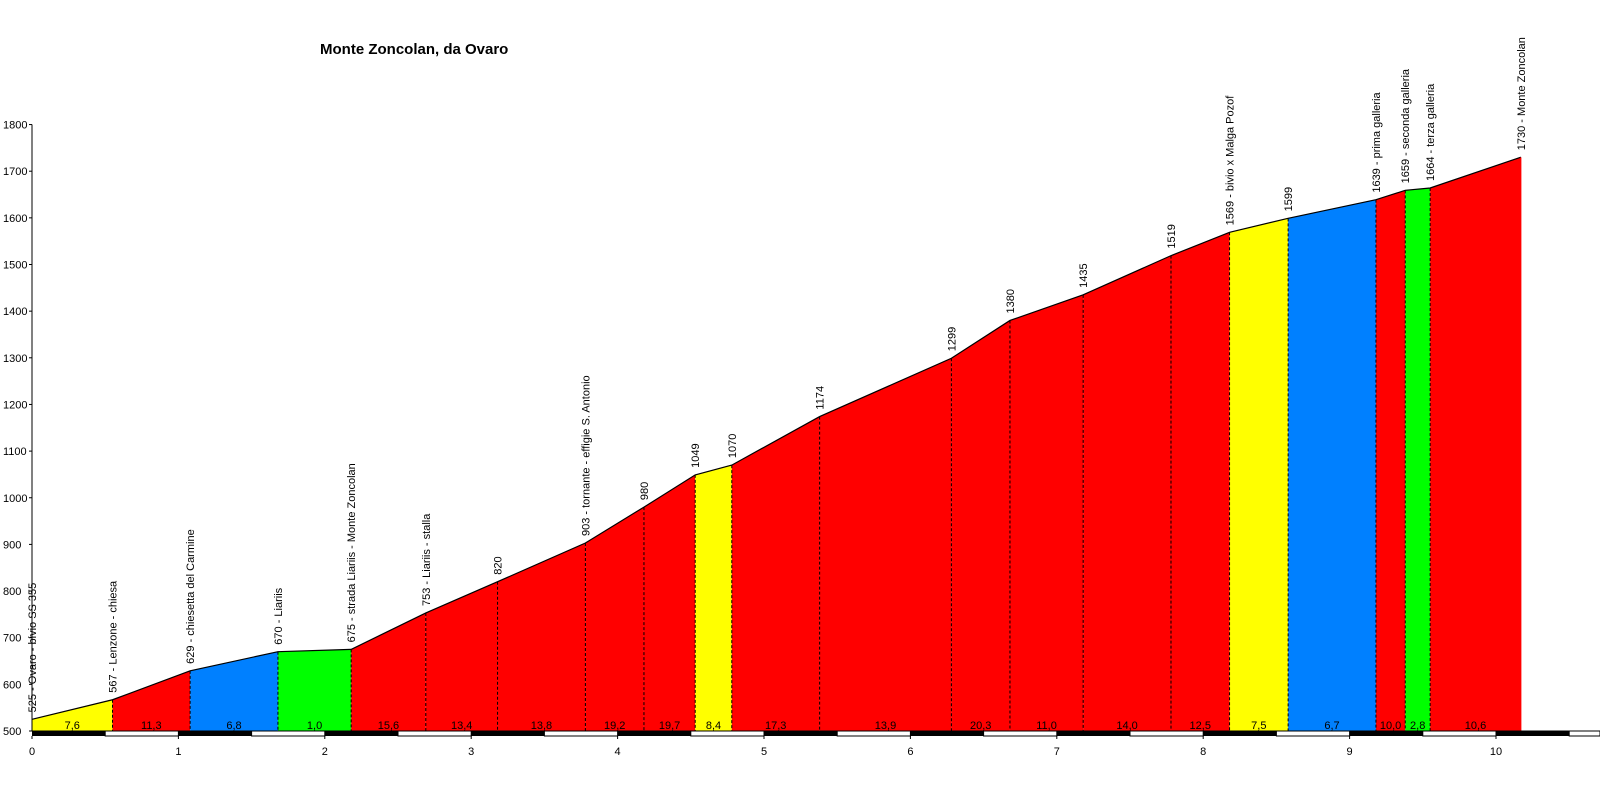  I want to click on point-label: 670 - Liariis, so click(279, 615).